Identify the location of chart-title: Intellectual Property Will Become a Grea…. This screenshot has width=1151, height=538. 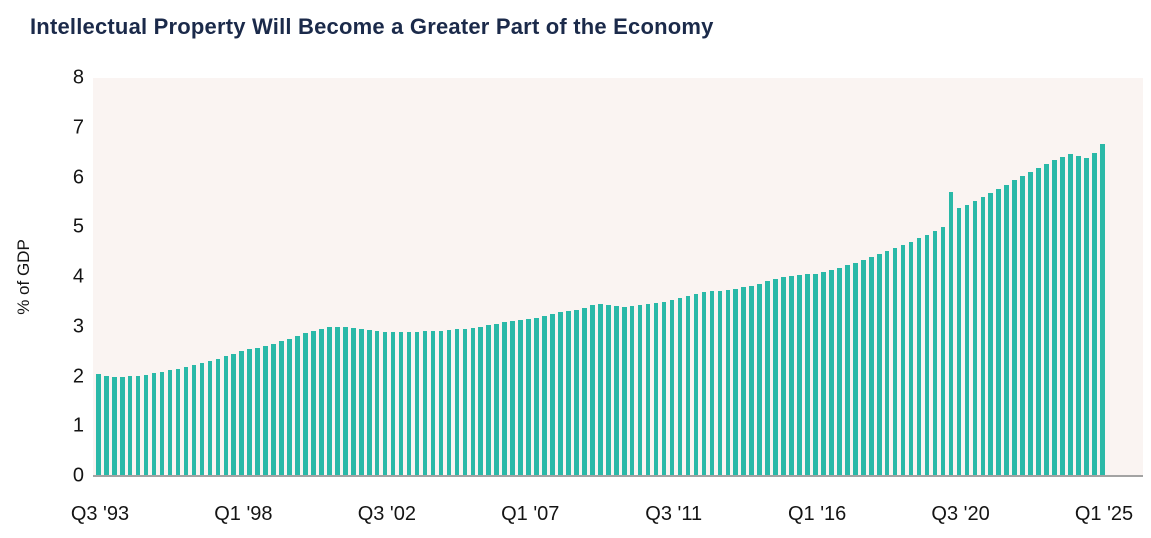
(372, 26).